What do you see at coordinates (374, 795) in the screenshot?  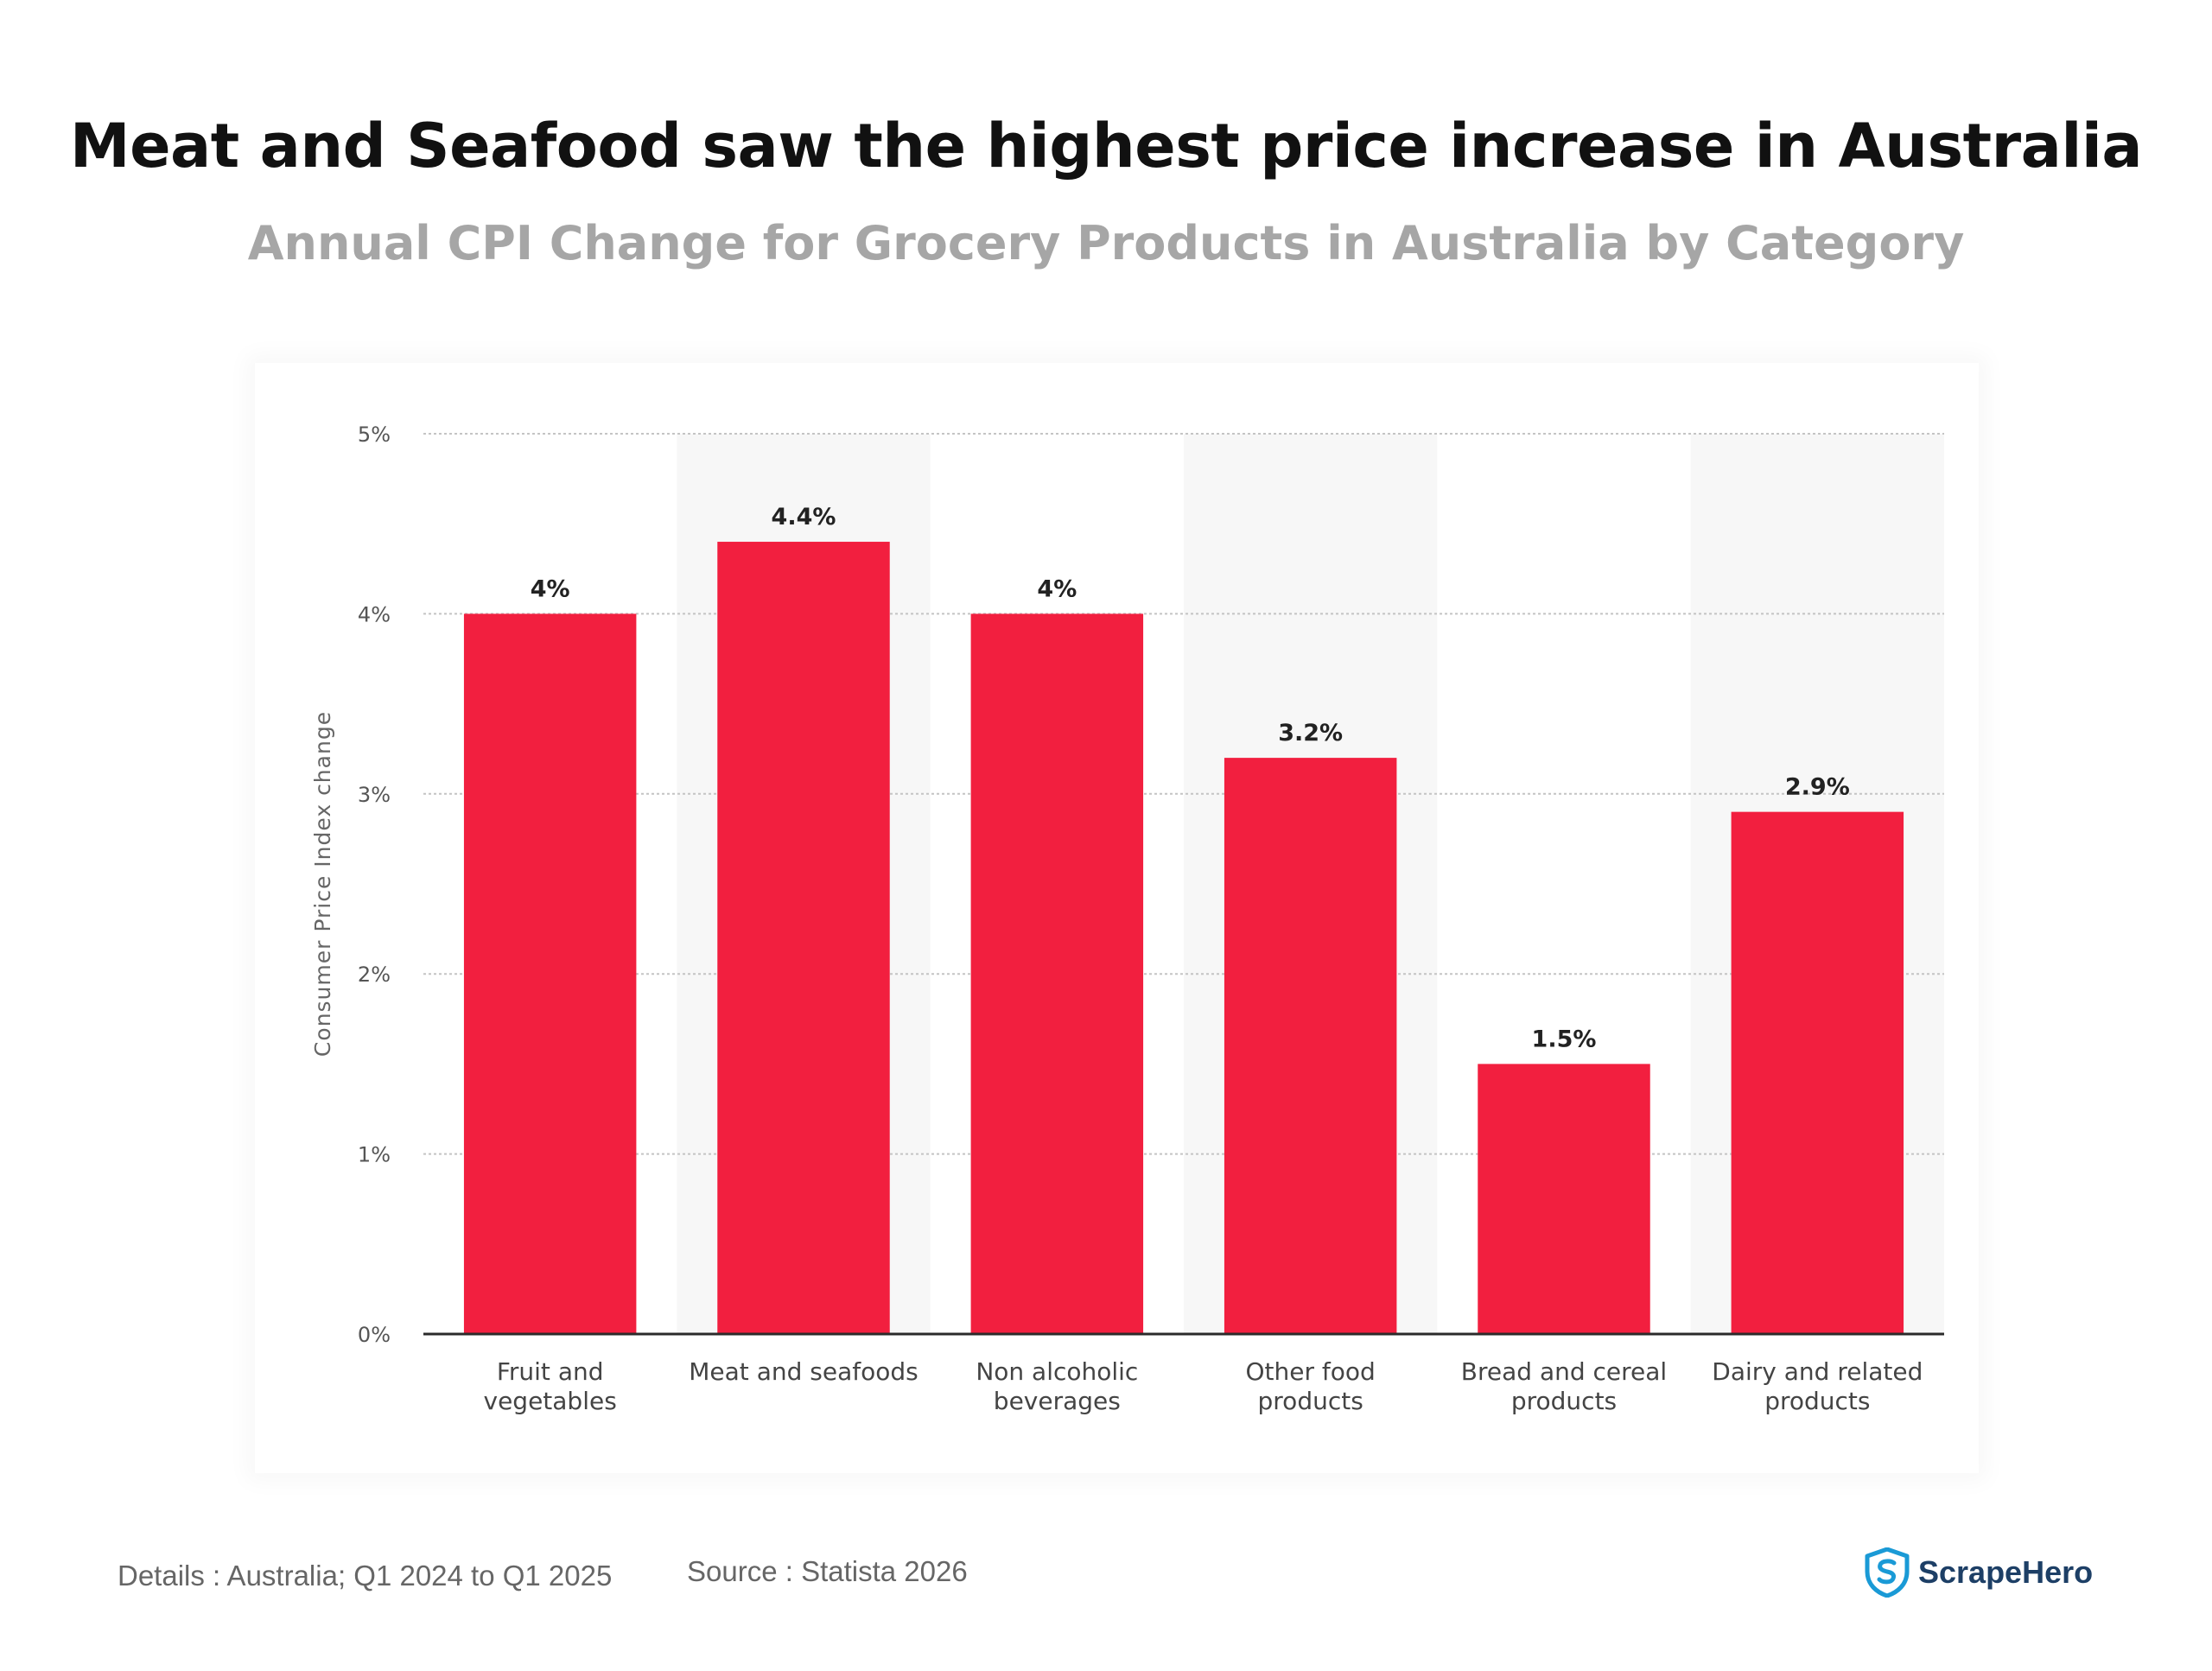 I see `y-tick-label: 3%` at bounding box center [374, 795].